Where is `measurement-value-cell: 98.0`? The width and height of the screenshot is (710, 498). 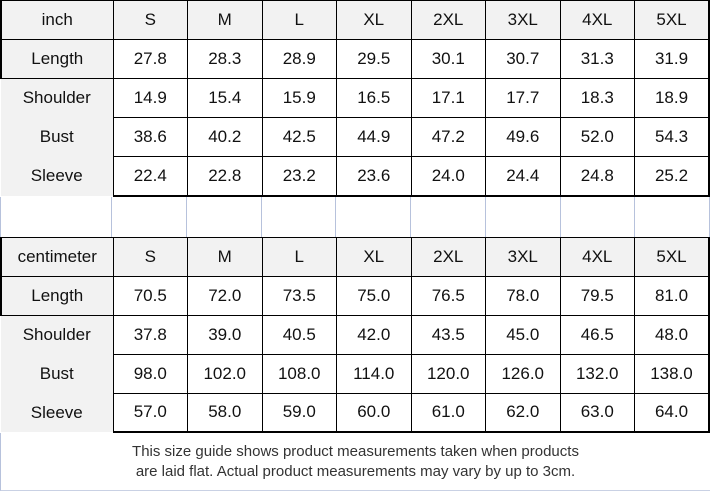
measurement-value-cell: 98.0 is located at coordinates (150, 373).